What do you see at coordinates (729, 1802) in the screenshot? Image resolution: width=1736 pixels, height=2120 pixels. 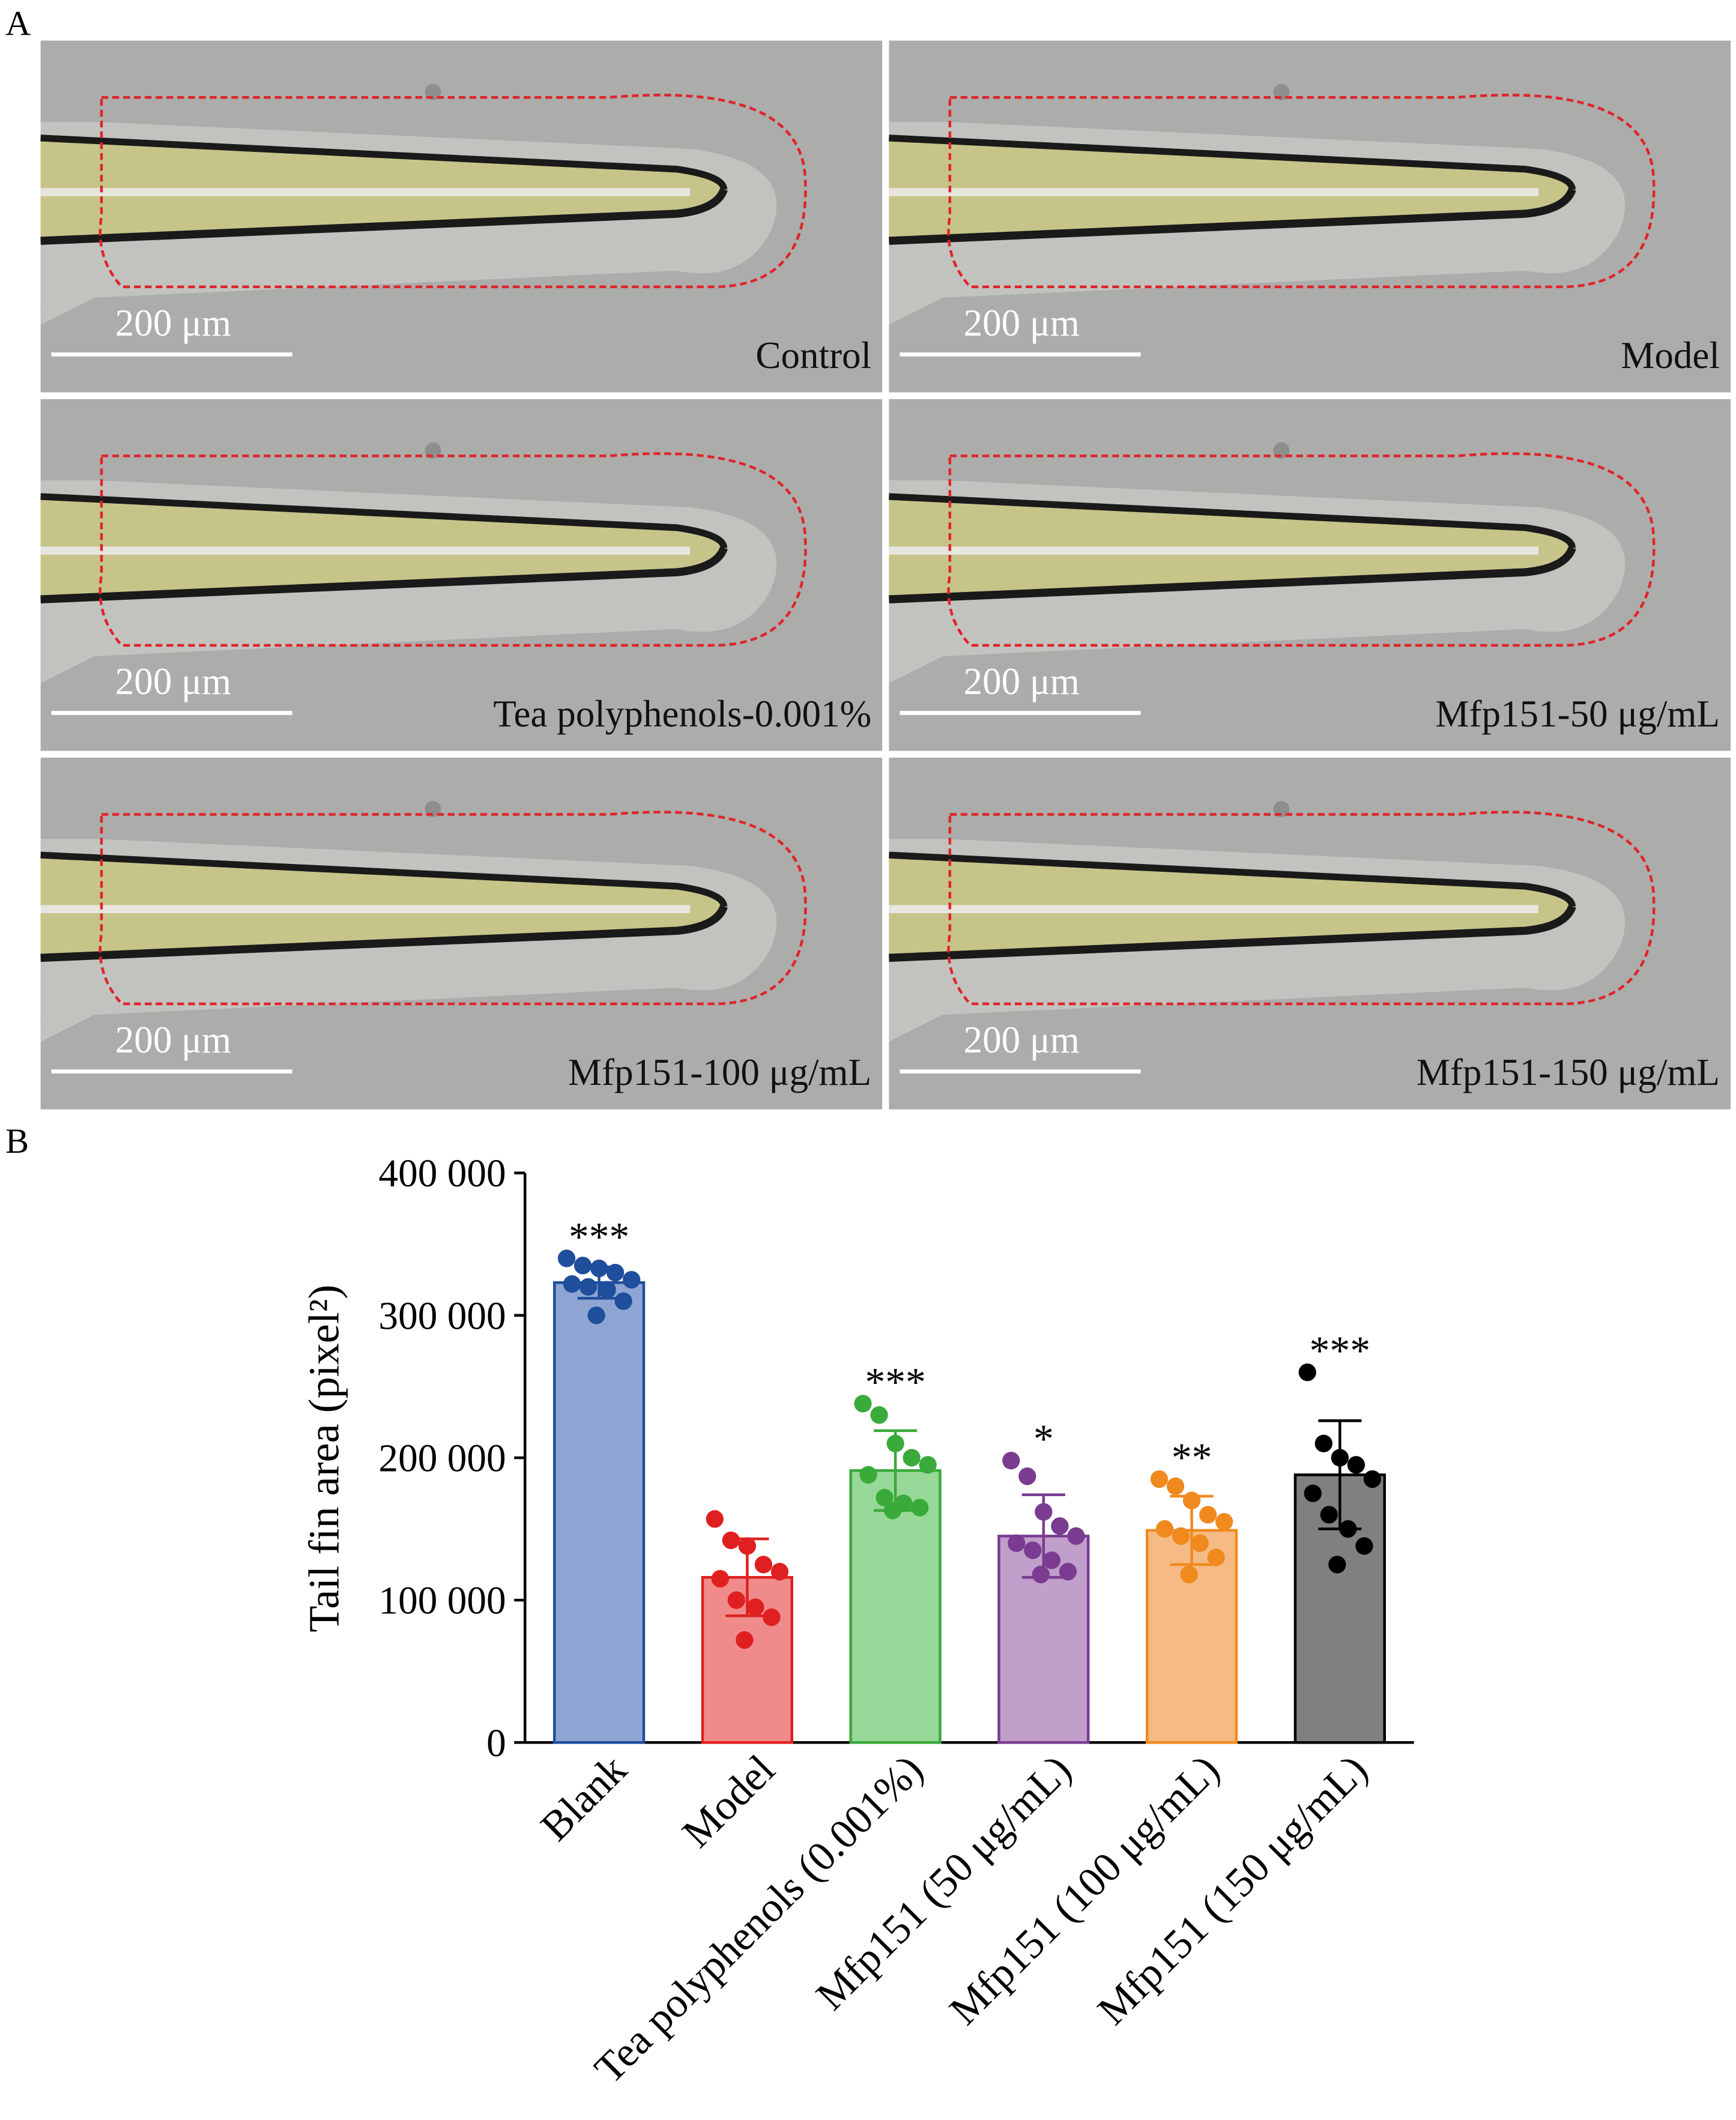 I see `x-tick-label: Model` at bounding box center [729, 1802].